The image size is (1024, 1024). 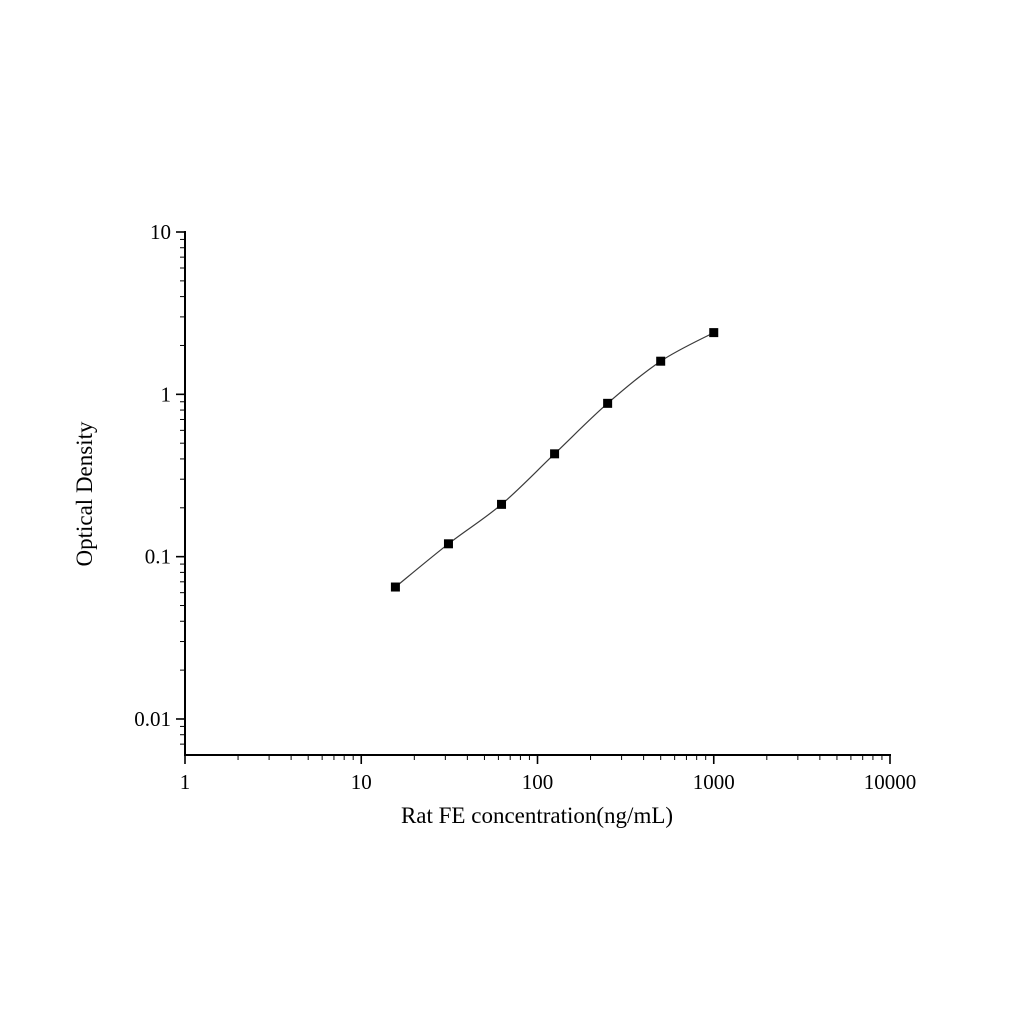 I want to click on x-axis: 1 10 100 1000 10000, so click(x=548, y=774).